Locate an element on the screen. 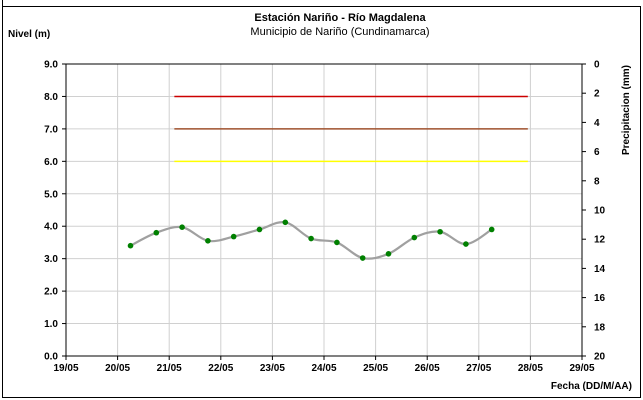 The image size is (643, 400). y2-tick-label: 14 is located at coordinates (600, 269).